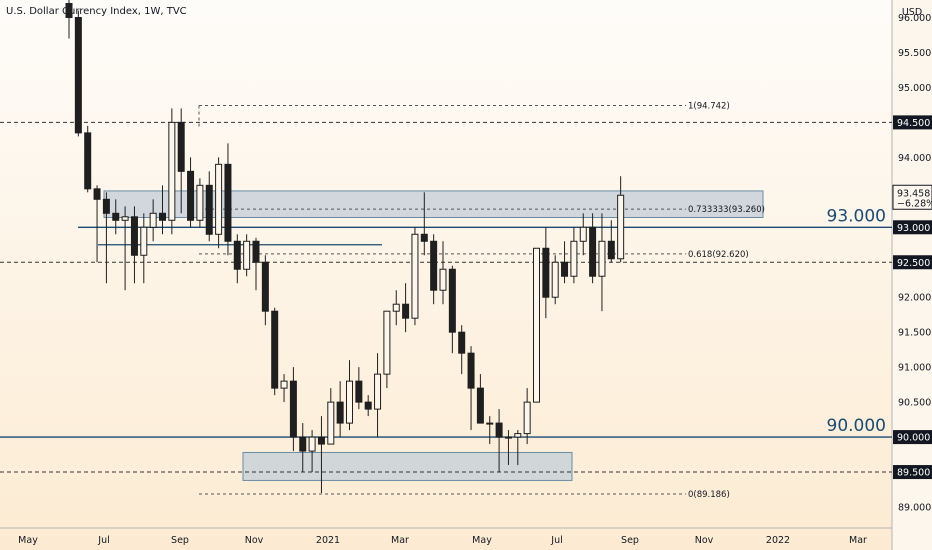 The height and width of the screenshot is (550, 932). I want to click on y-tick-label: 95.000, so click(914, 88).